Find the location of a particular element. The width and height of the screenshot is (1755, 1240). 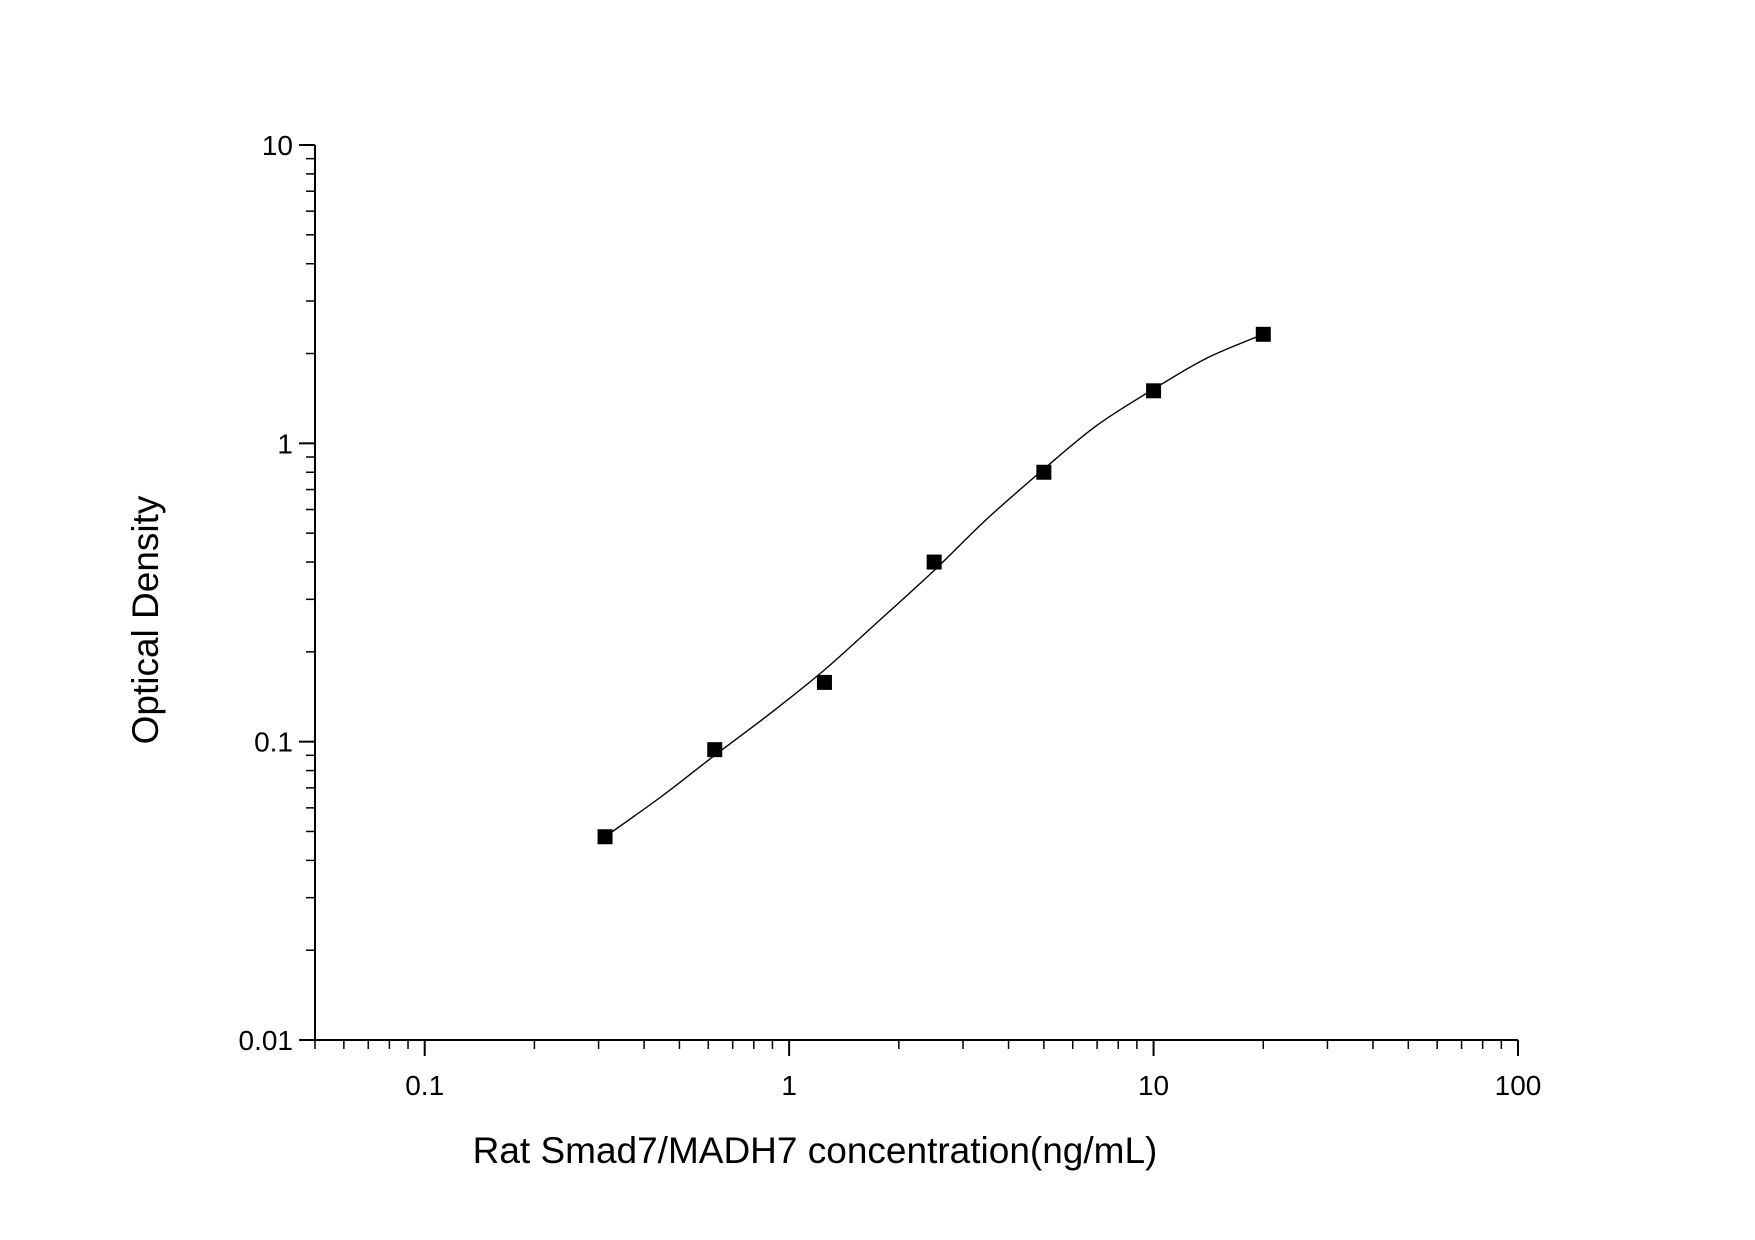

x-tick-label: 100 is located at coordinates (1518, 1085).